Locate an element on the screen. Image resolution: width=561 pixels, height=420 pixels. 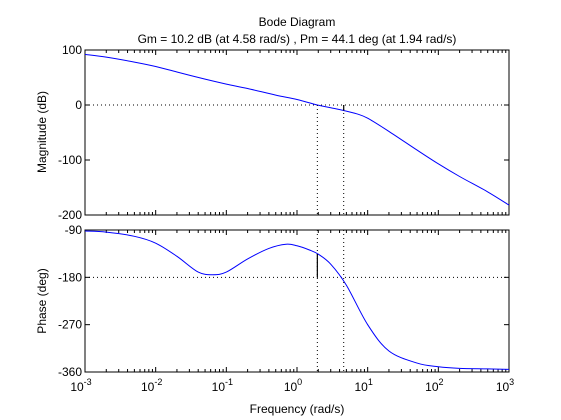
y-tick-label: 0 is located at coordinates (78, 105).